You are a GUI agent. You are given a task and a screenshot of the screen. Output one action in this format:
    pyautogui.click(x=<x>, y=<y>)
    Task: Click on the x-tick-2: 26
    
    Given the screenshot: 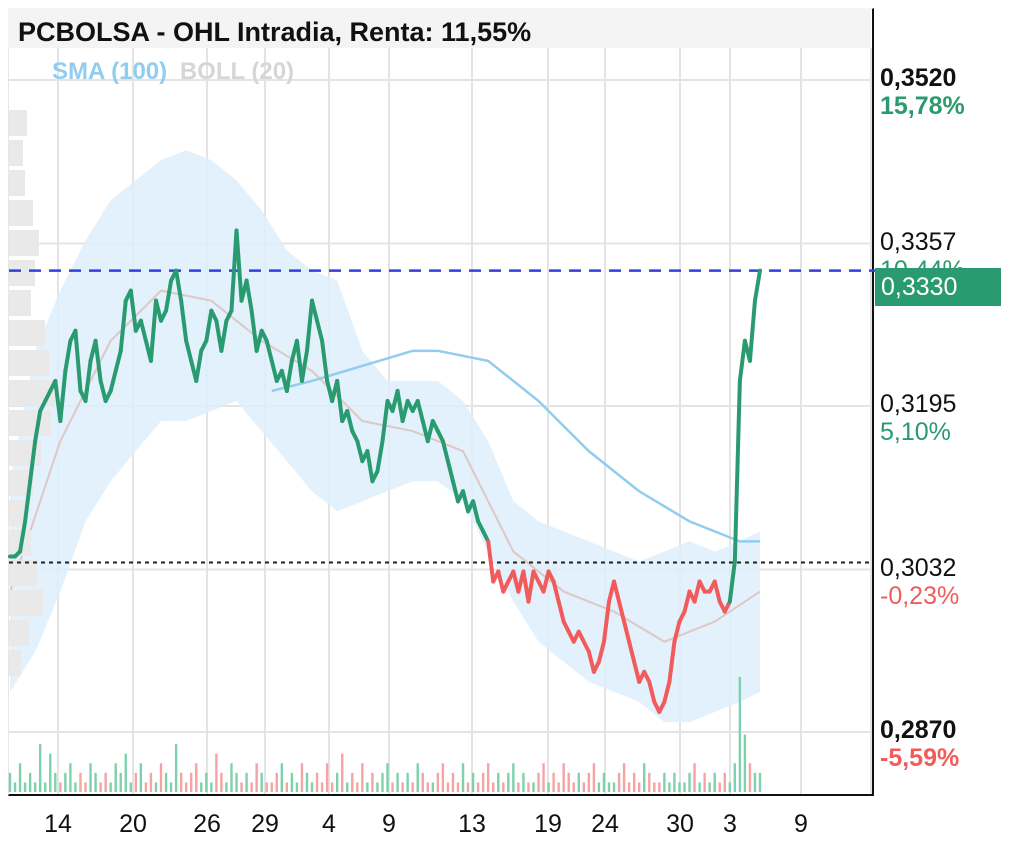 What is the action you would take?
    pyautogui.click(x=207, y=824)
    